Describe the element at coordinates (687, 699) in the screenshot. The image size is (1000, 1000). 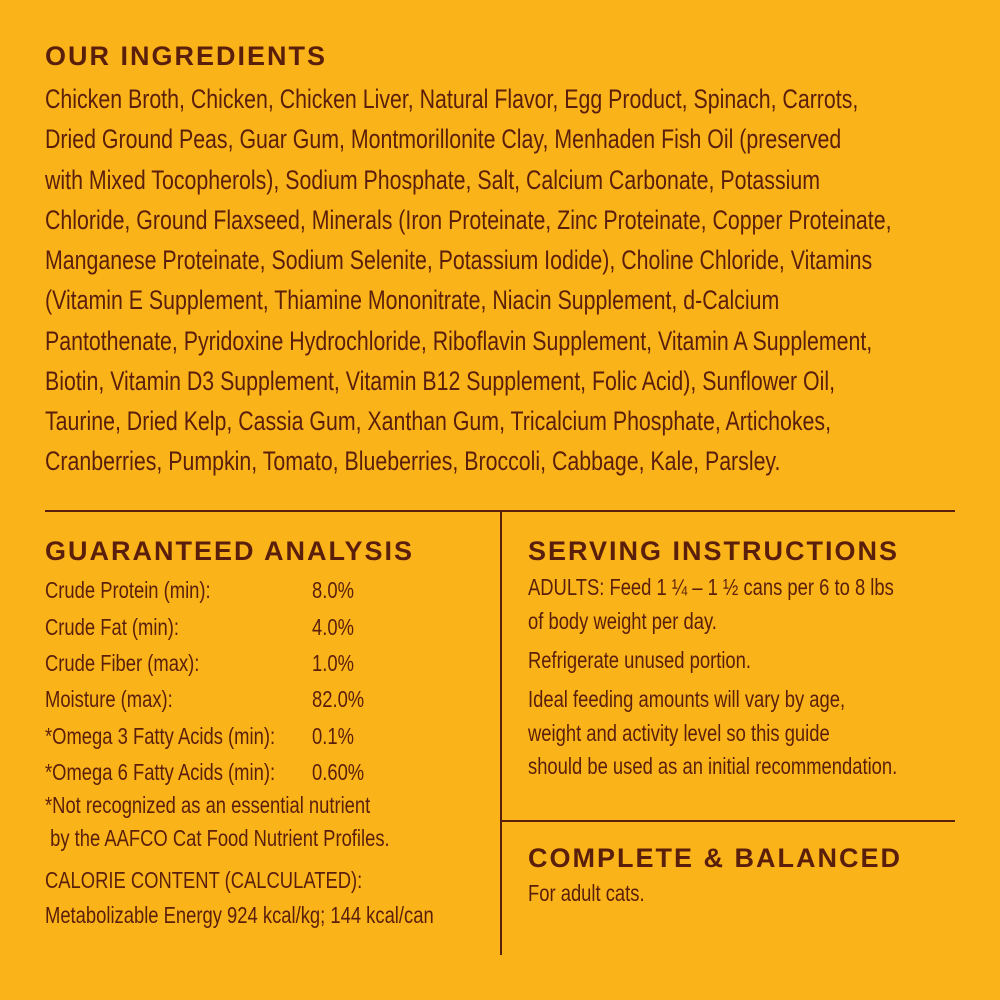
I see `serving-line: Ideal feeding amounts will vary by age,` at that location.